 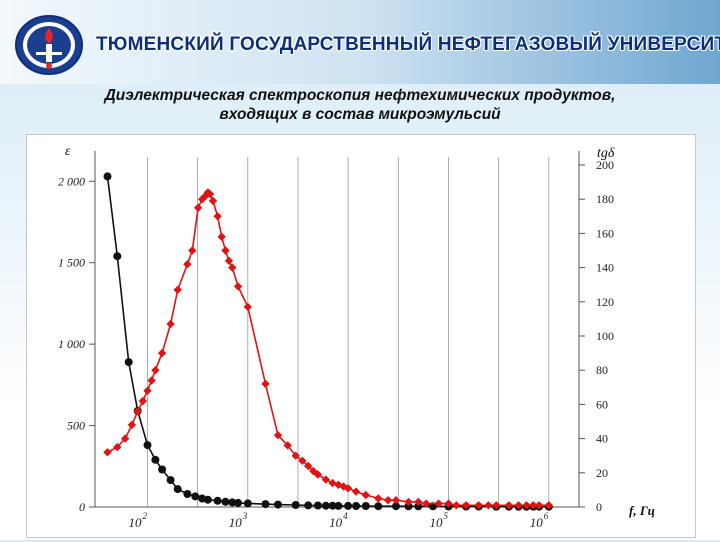 What do you see at coordinates (602, 439) in the screenshot?
I see `y-right-tick-label-2: 40` at bounding box center [602, 439].